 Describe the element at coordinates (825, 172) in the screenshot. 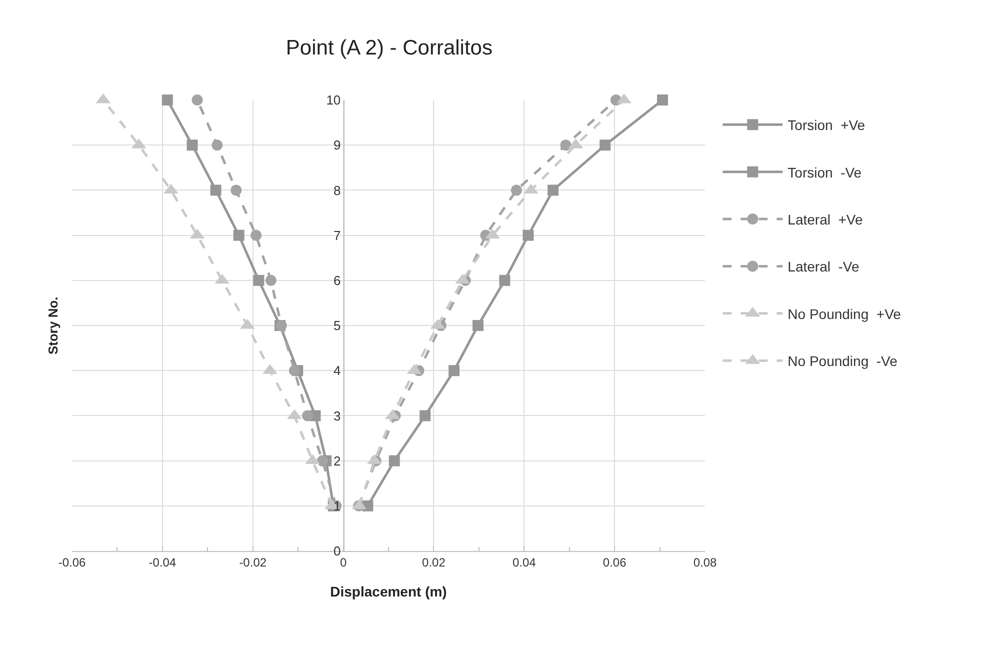

I see `legend-label: Torsion -Ve` at that location.